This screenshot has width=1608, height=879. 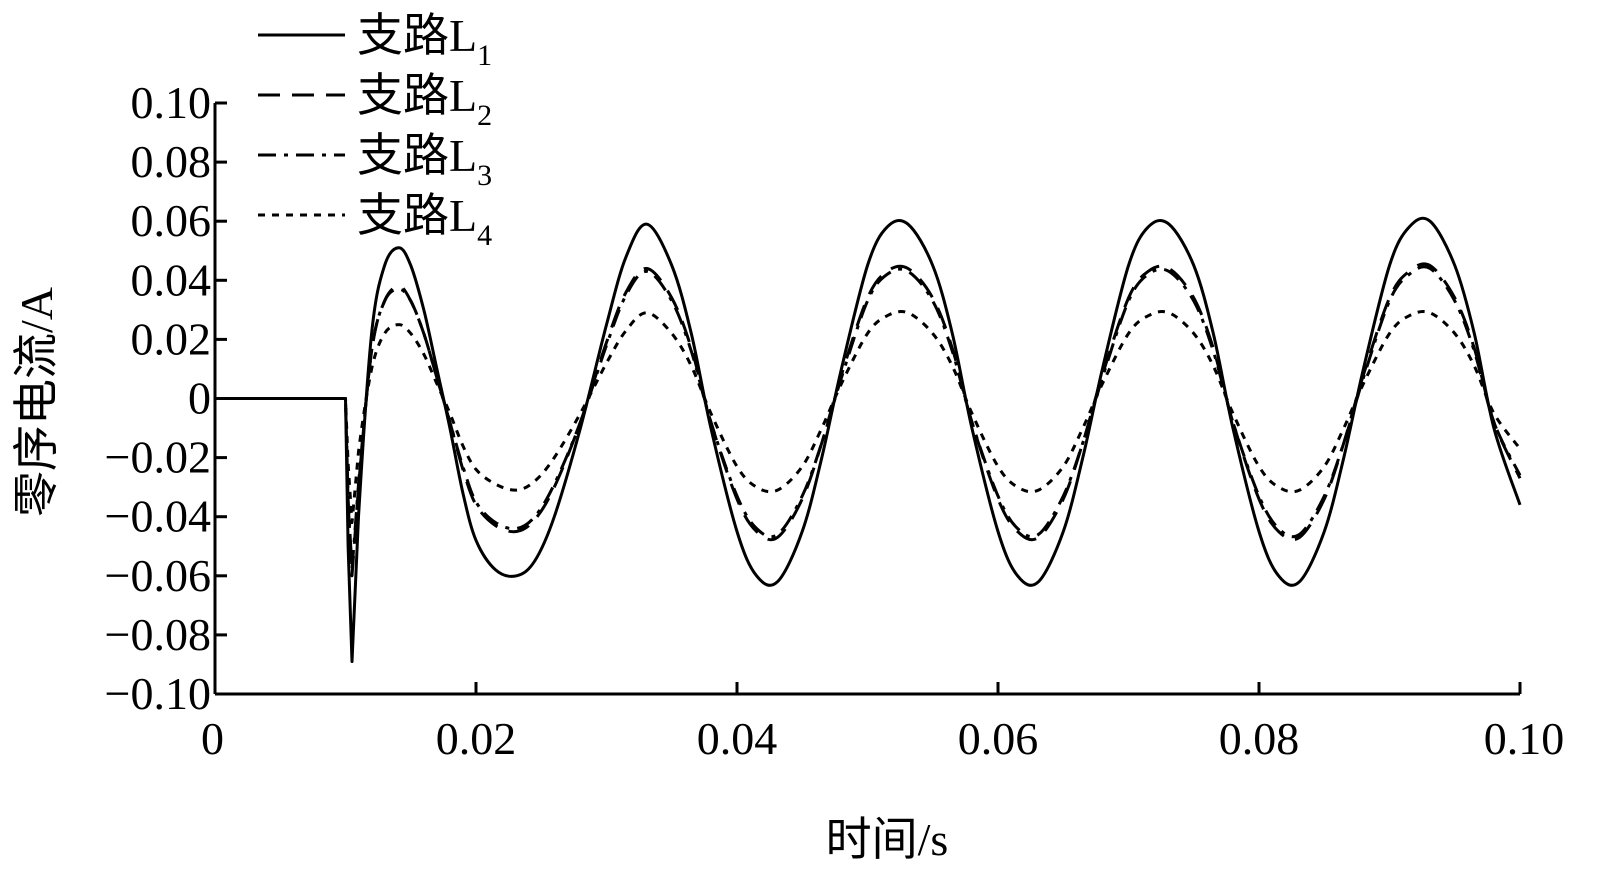 I want to click on y-tick-label: 0.04, so click(x=171, y=279).